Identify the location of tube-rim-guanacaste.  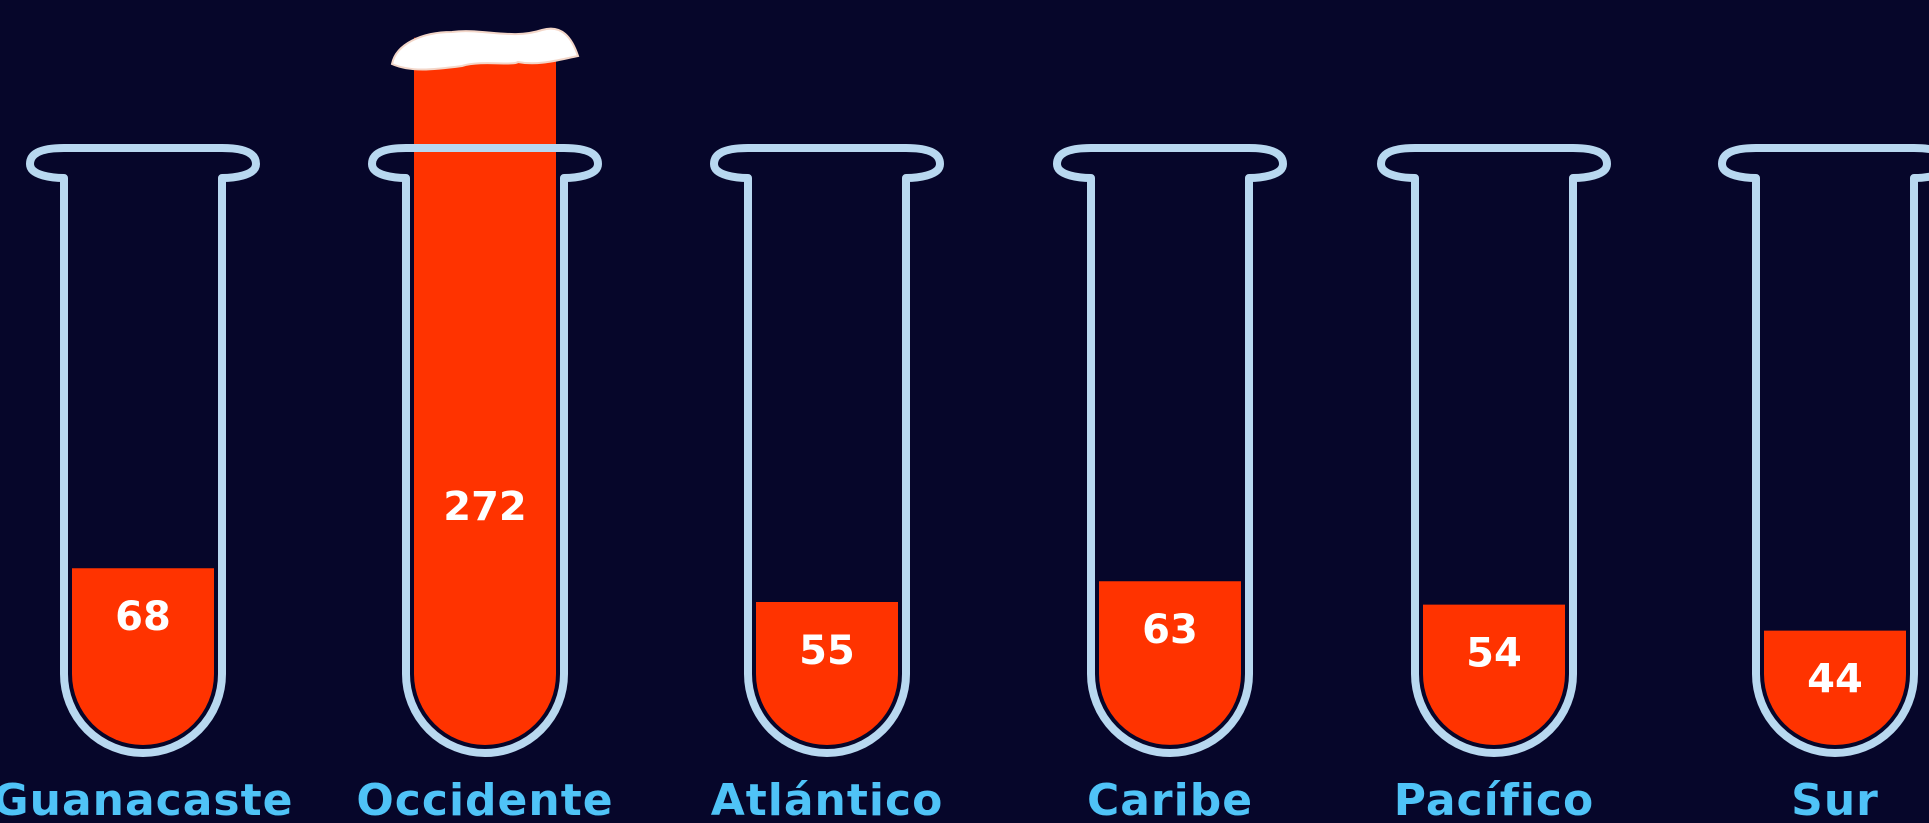
(143, 163).